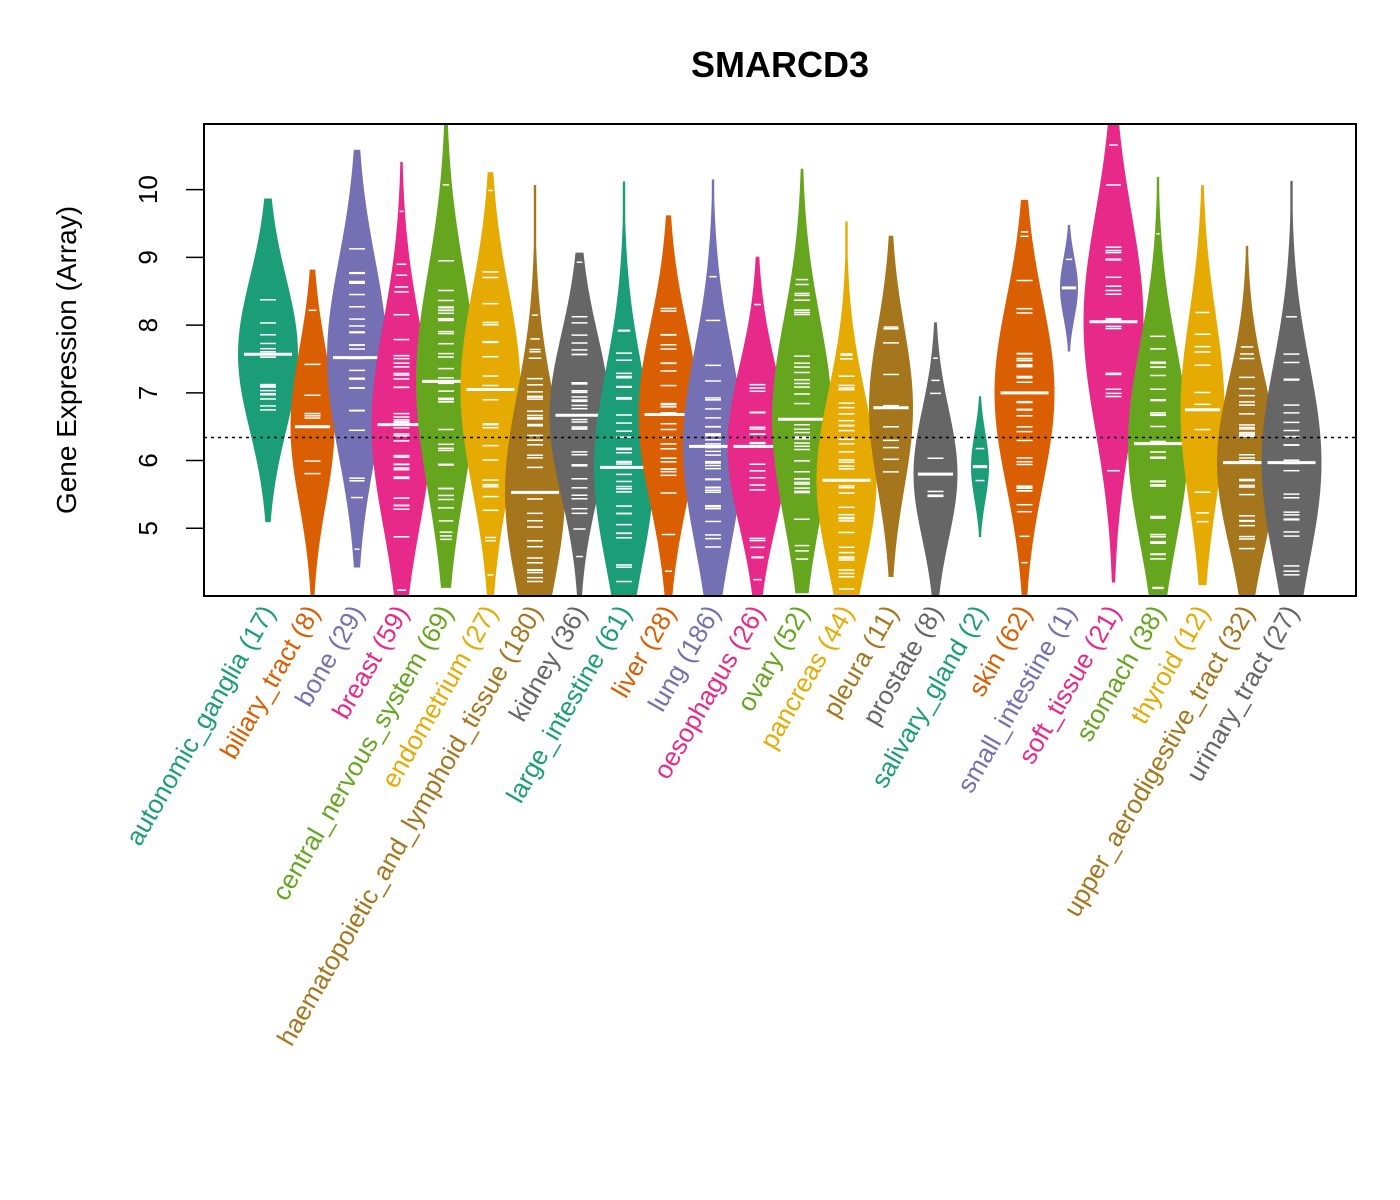  Describe the element at coordinates (535, 390) in the screenshot. I see `violin-haematopoietic_and_lymphoid_tissue` at that location.